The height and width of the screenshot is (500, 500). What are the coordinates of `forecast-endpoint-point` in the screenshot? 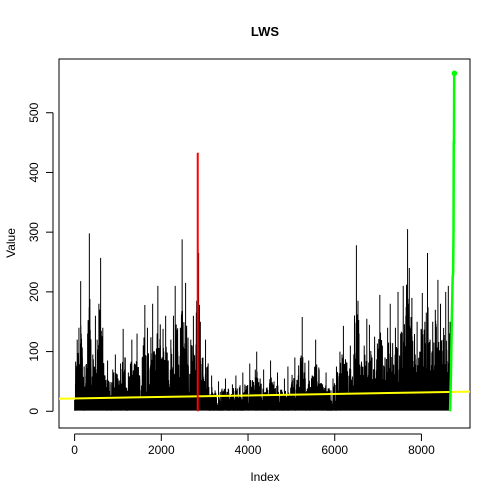 It's located at (454, 73).